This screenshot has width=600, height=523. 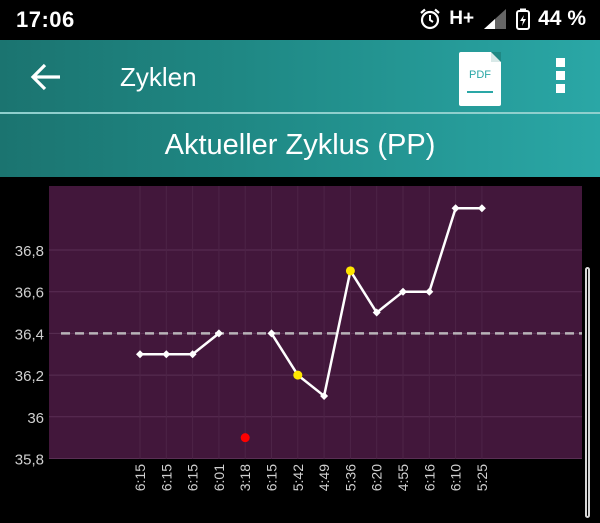 What do you see at coordinates (158, 77) in the screenshot?
I see `app-title: Zyklen` at bounding box center [158, 77].